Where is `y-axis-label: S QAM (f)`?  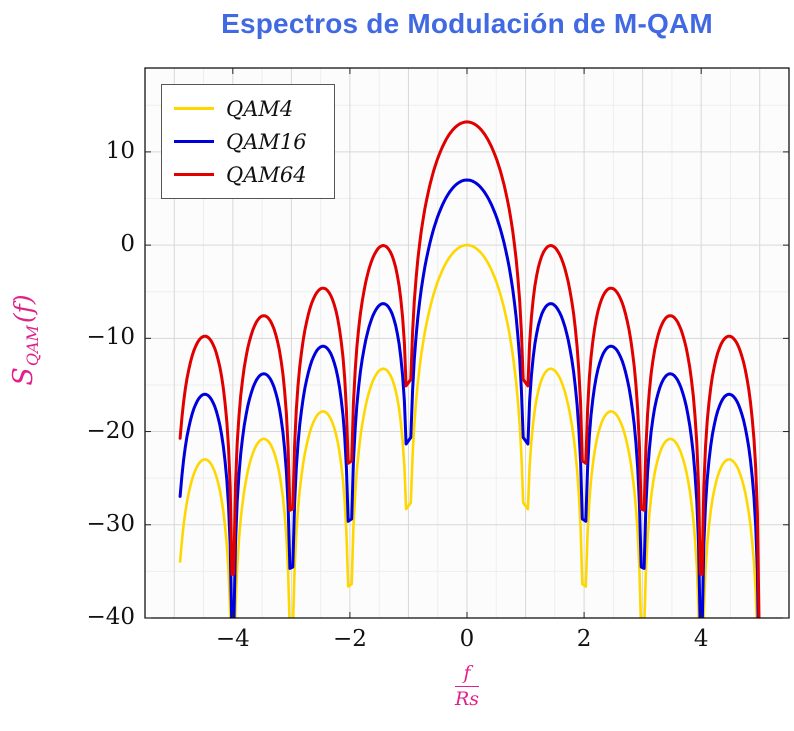 y-axis-label: S QAM (f) is located at coordinates (26, 340).